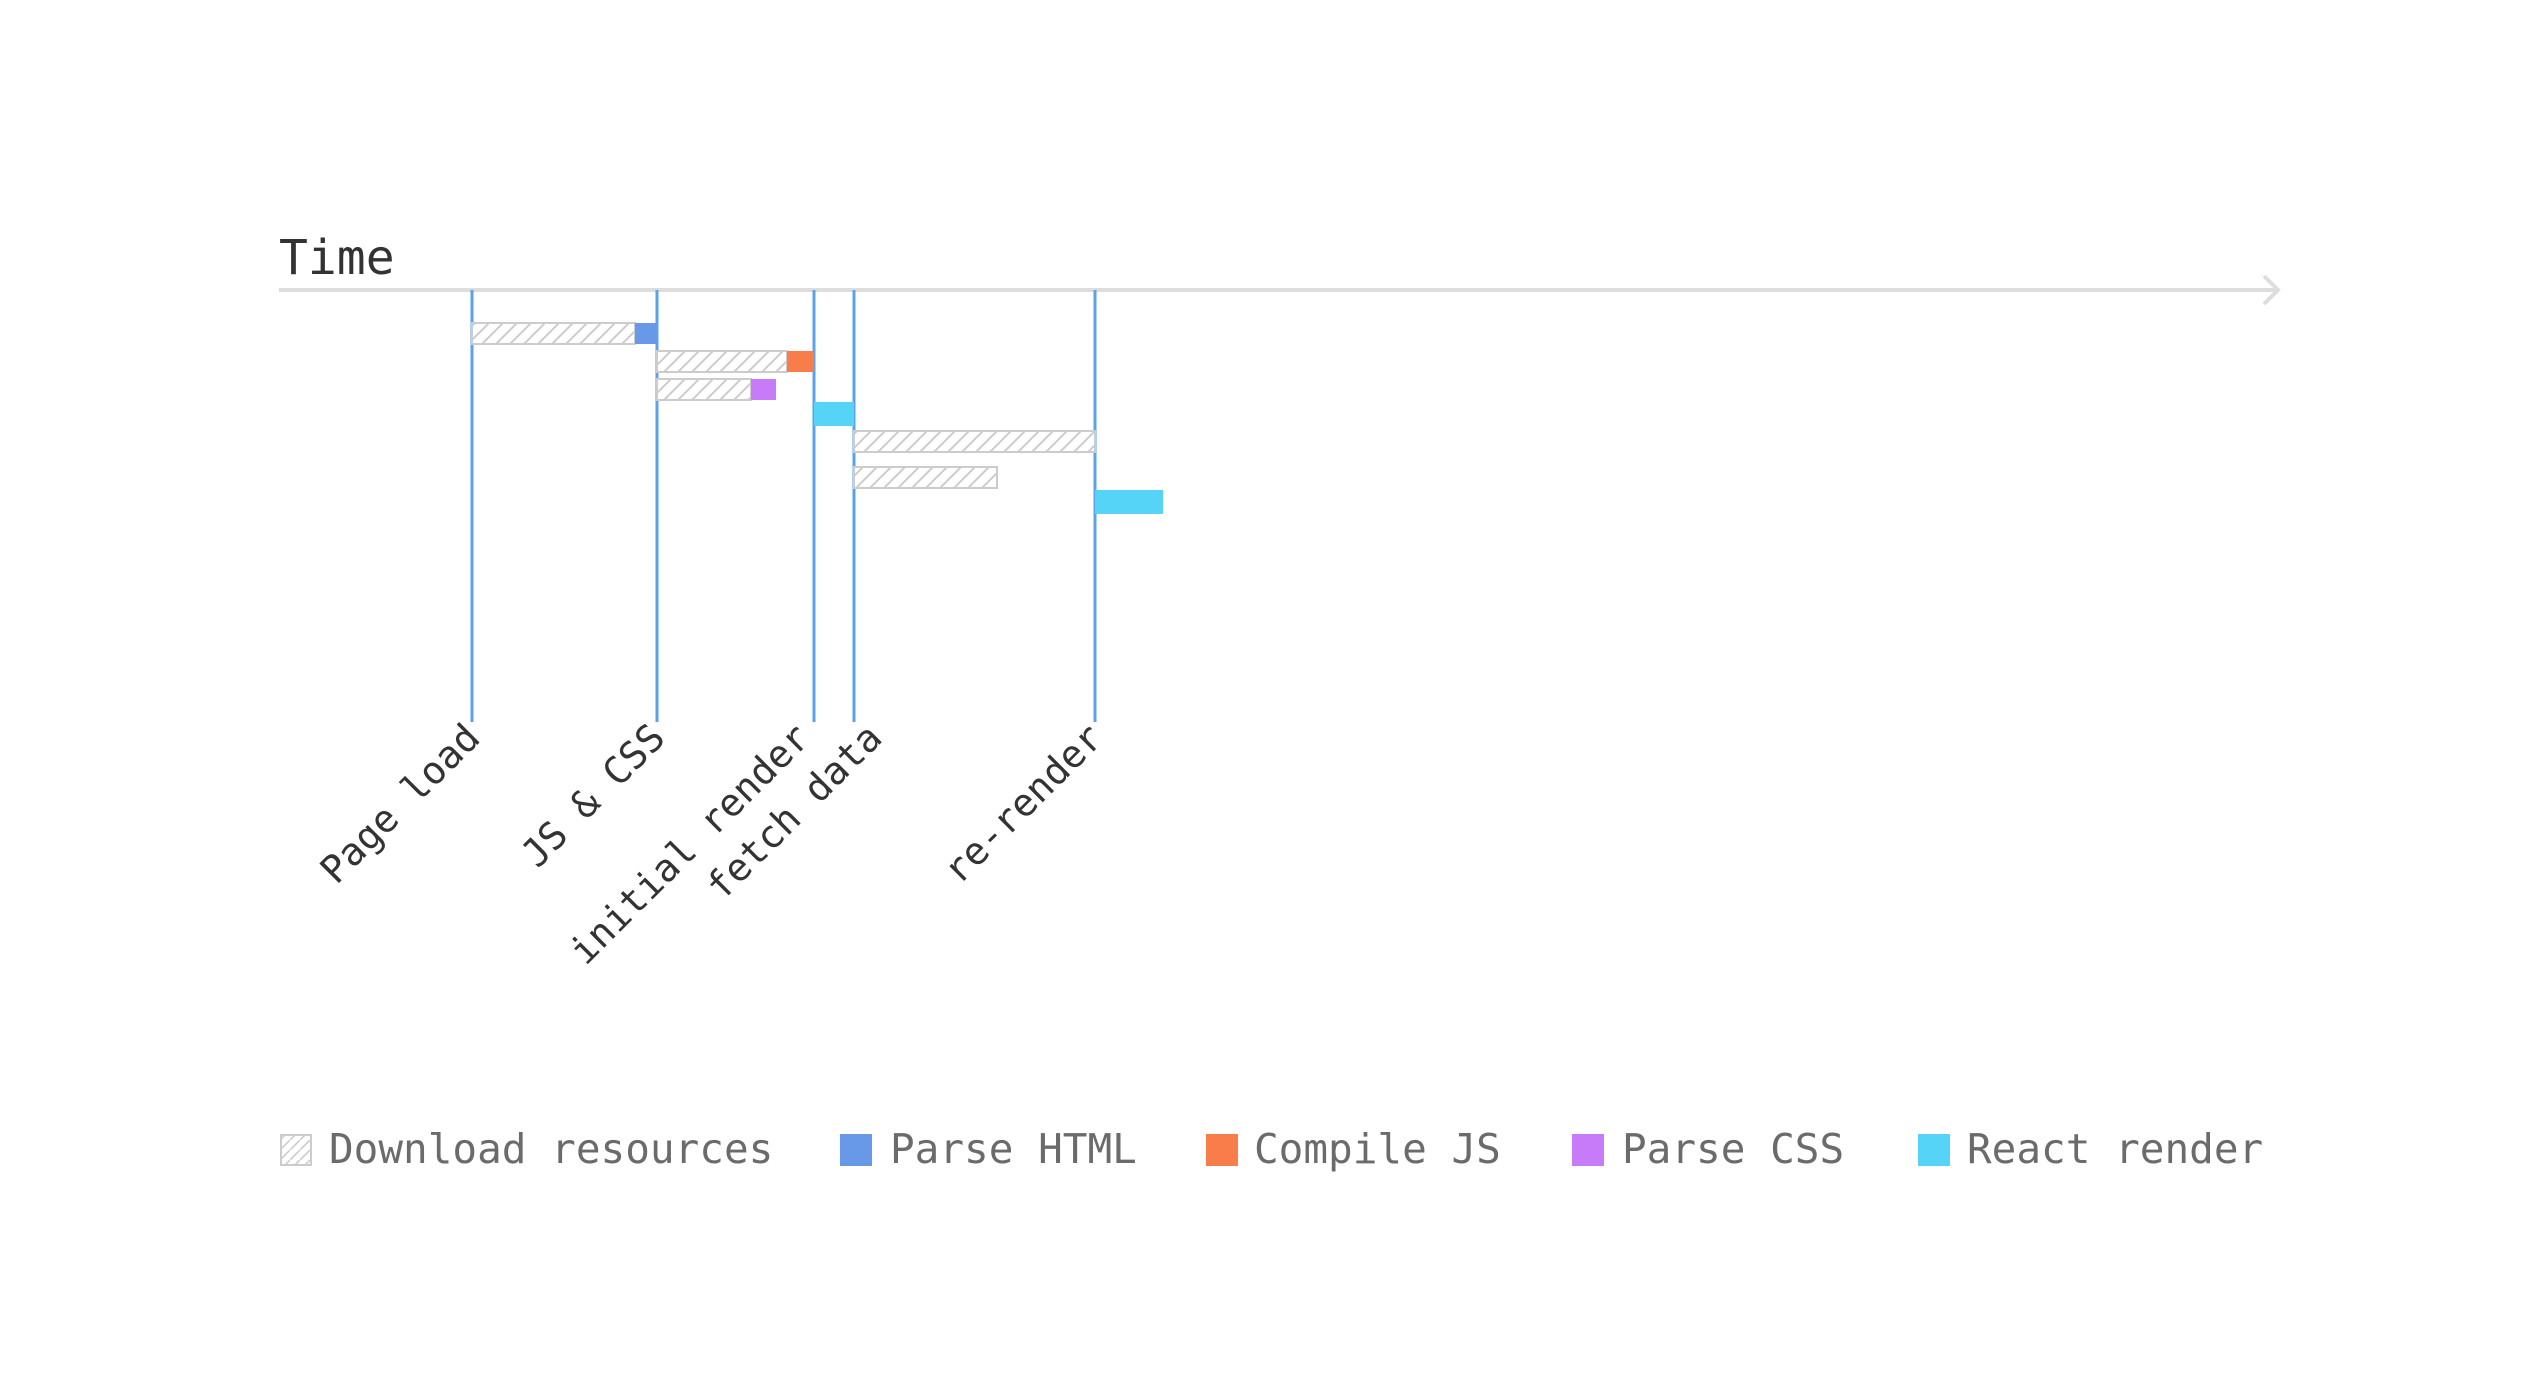 The width and height of the screenshot is (2536, 1396). I want to click on legend-label-download: Download resources, so click(551, 1149).